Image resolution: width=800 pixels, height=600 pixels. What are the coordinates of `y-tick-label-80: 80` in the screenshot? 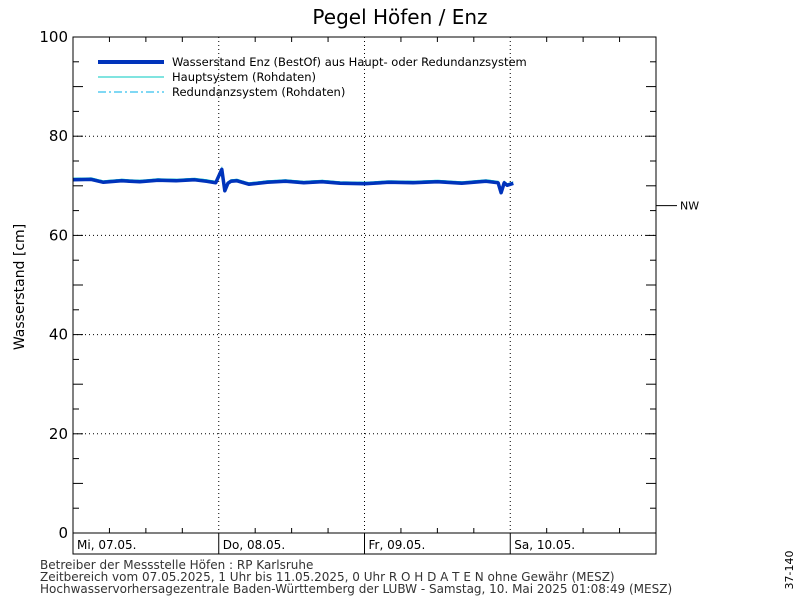 It's located at (58, 136).